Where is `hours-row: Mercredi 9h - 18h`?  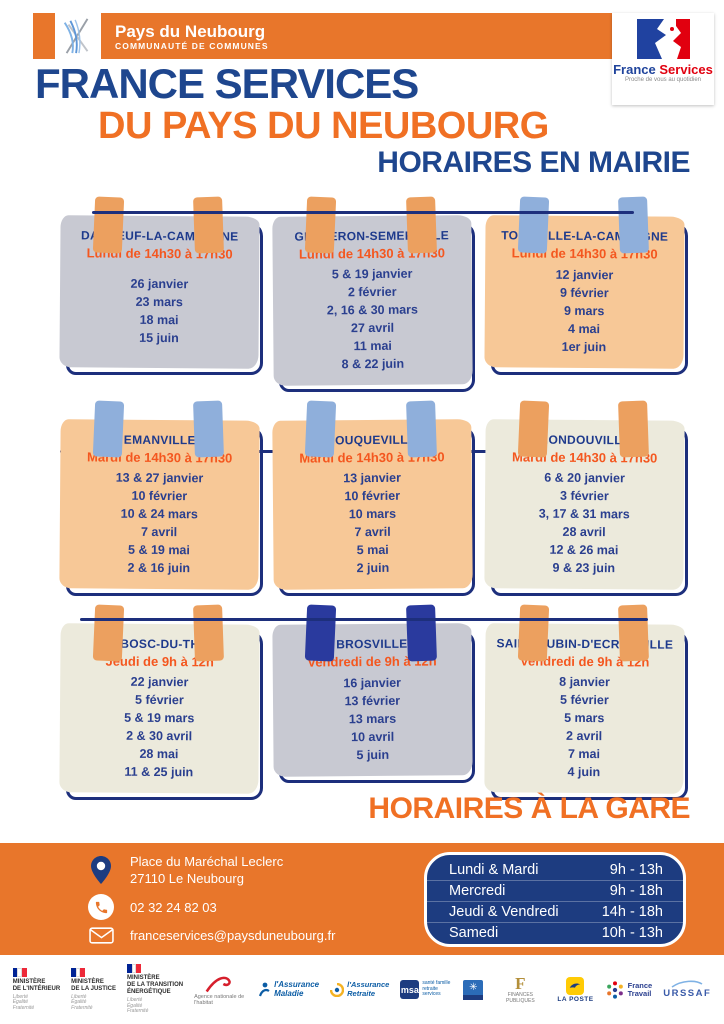 hours-row: Mercredi 9h - 18h is located at coordinates (555, 890).